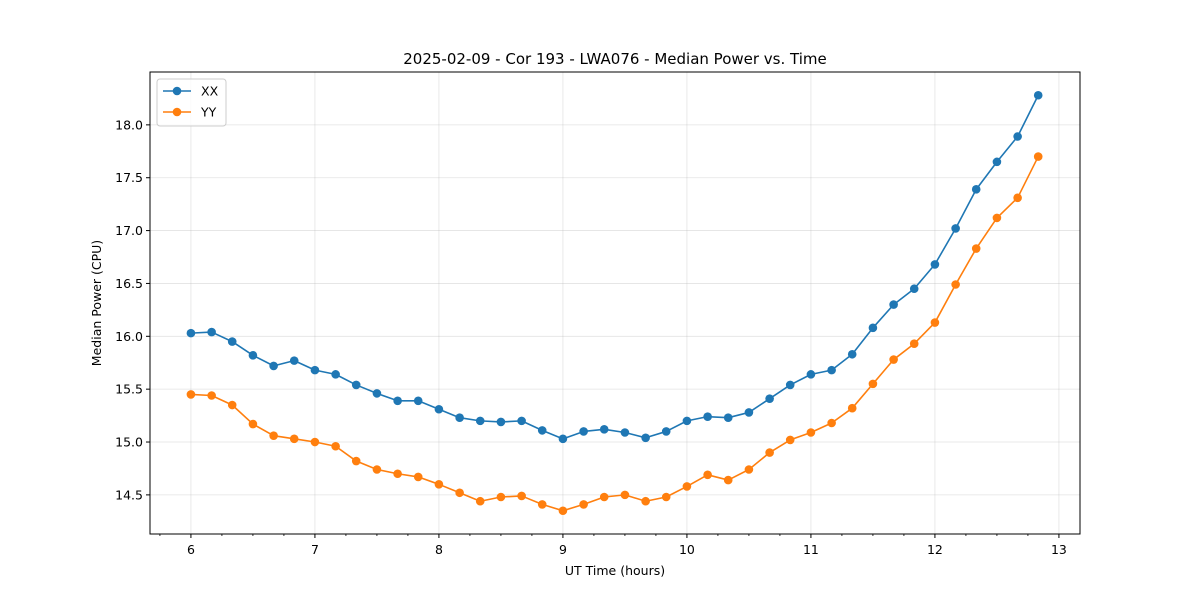 The width and height of the screenshot is (1200, 600). What do you see at coordinates (191, 549) in the screenshot?
I see `x-tick-label: 6` at bounding box center [191, 549].